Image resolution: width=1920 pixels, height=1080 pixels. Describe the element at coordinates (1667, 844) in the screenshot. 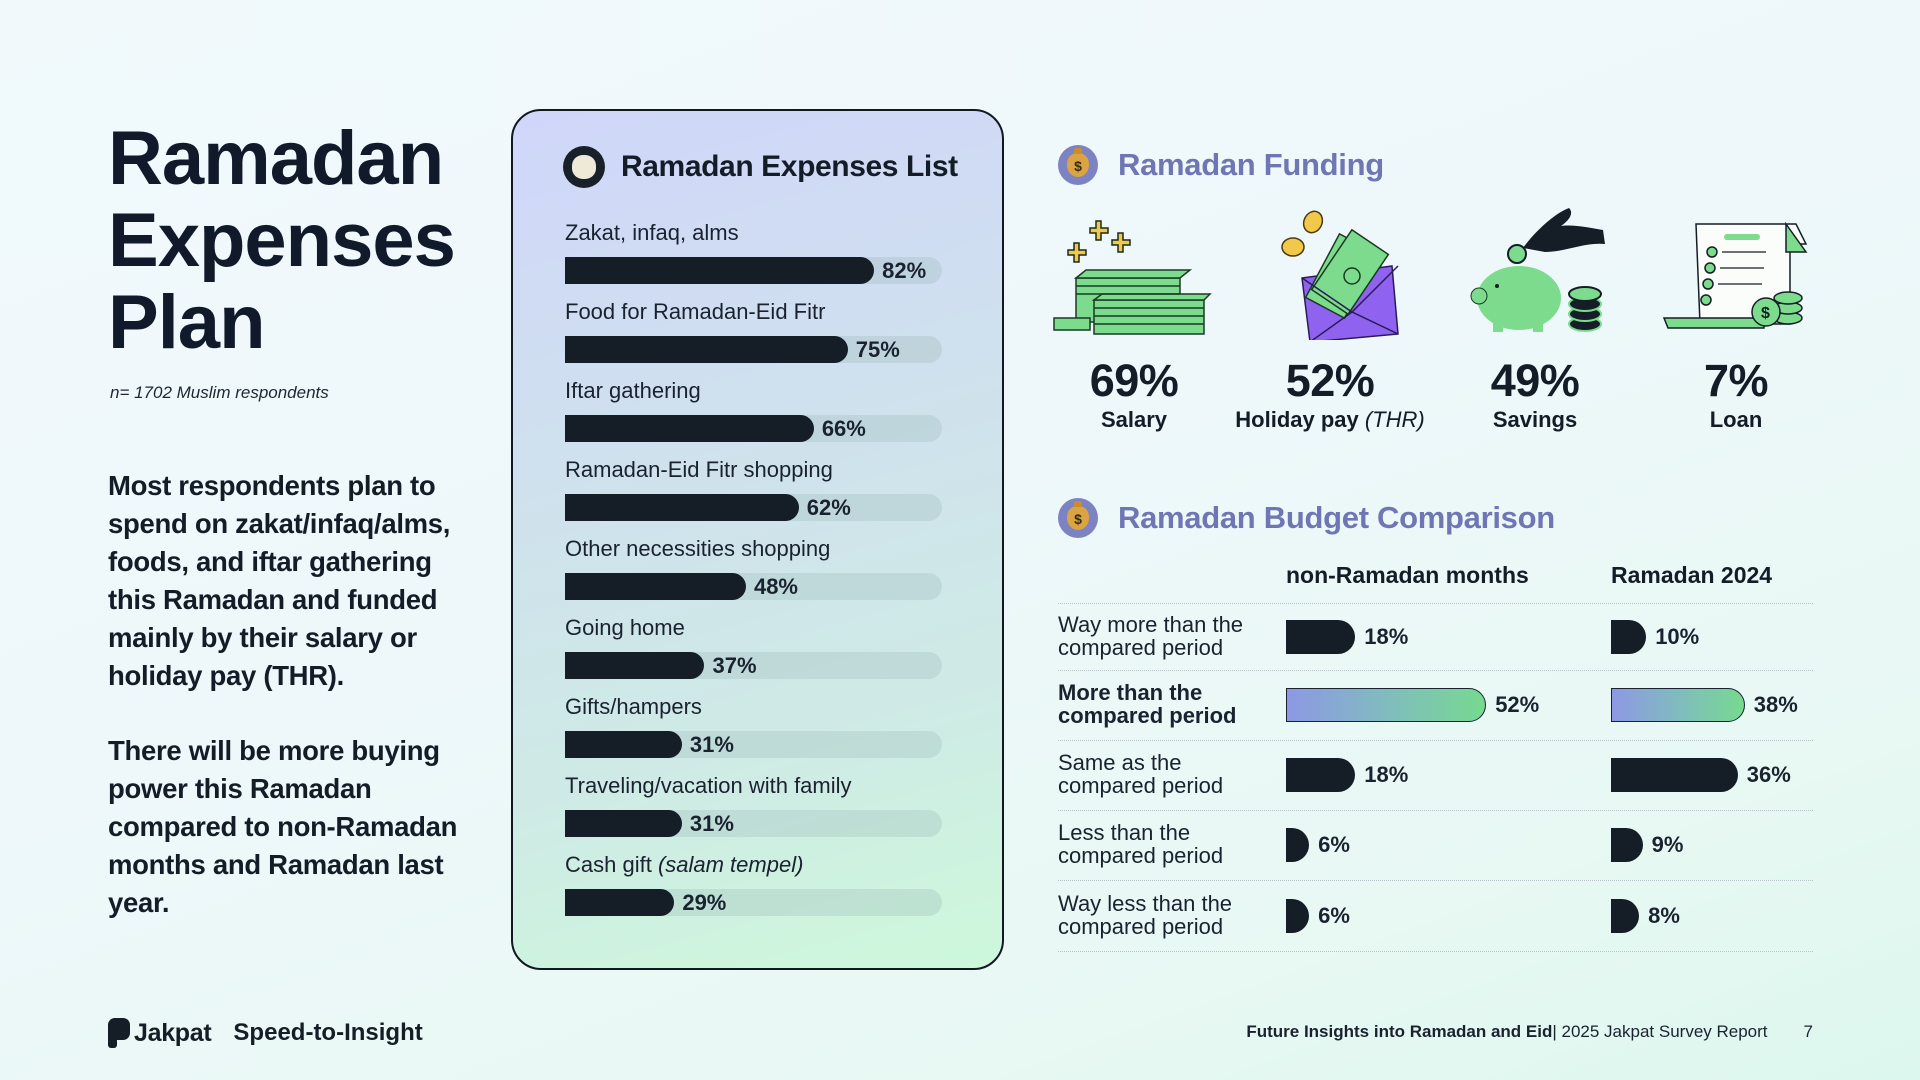

I see `budget-value-label: 9%` at that location.